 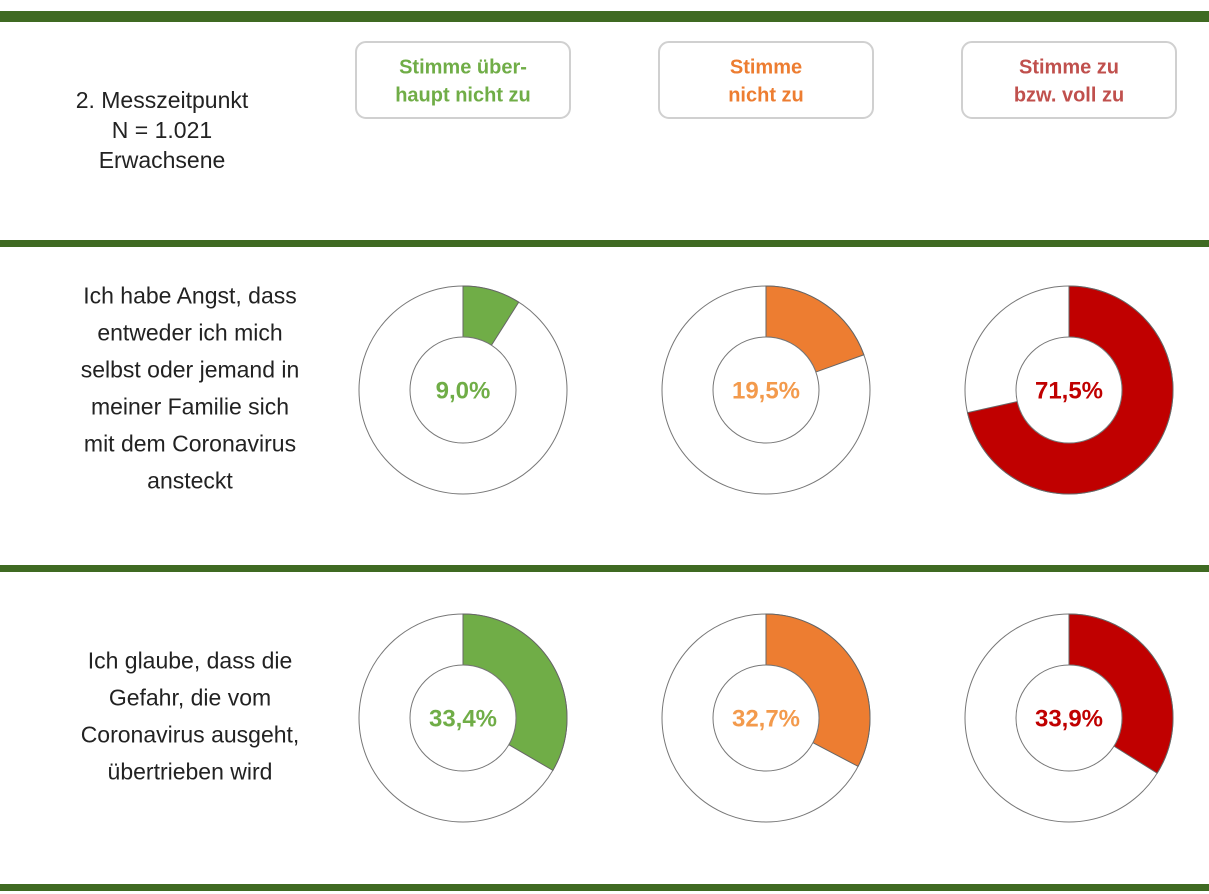 I want to click on statement: Gefahr, die vom, so click(x=190, y=698).